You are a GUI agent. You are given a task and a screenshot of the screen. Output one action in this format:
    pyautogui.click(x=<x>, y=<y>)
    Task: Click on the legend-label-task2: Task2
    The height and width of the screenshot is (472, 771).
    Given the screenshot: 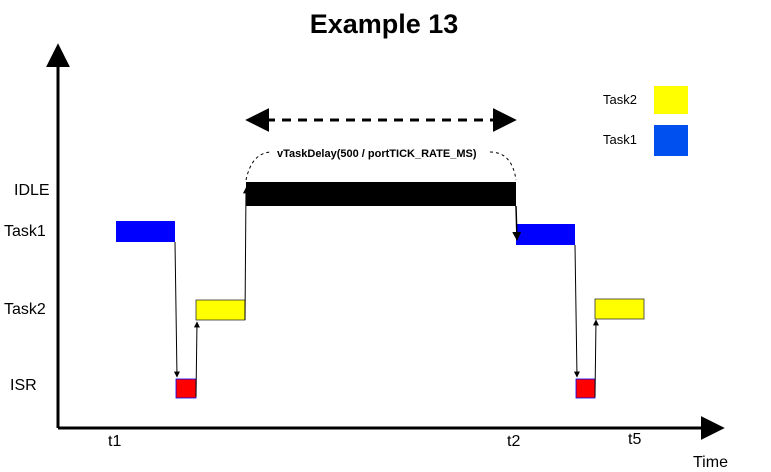 What is the action you would take?
    pyautogui.click(x=620, y=99)
    